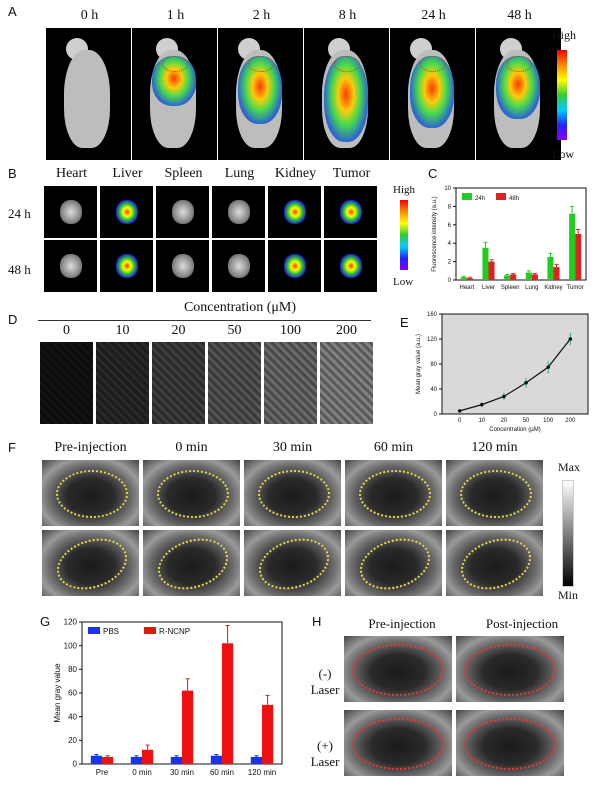  What do you see at coordinates (404, 322) in the screenshot?
I see `panel-label-e: E` at bounding box center [404, 322].